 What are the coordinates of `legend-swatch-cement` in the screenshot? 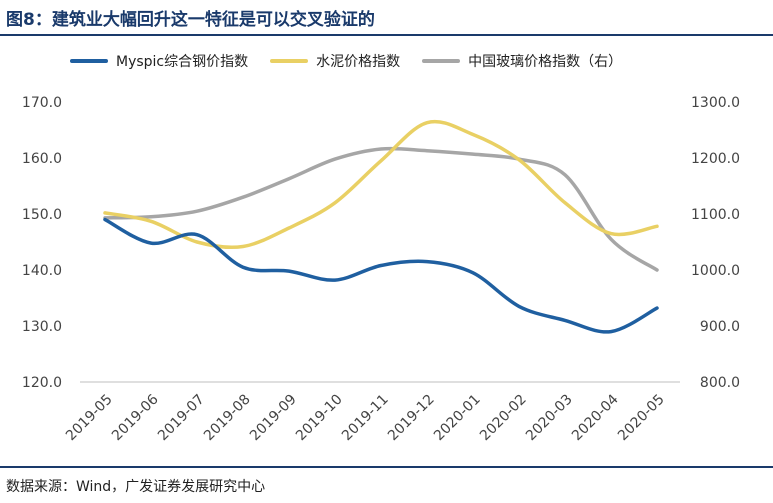 It's located at (289, 61).